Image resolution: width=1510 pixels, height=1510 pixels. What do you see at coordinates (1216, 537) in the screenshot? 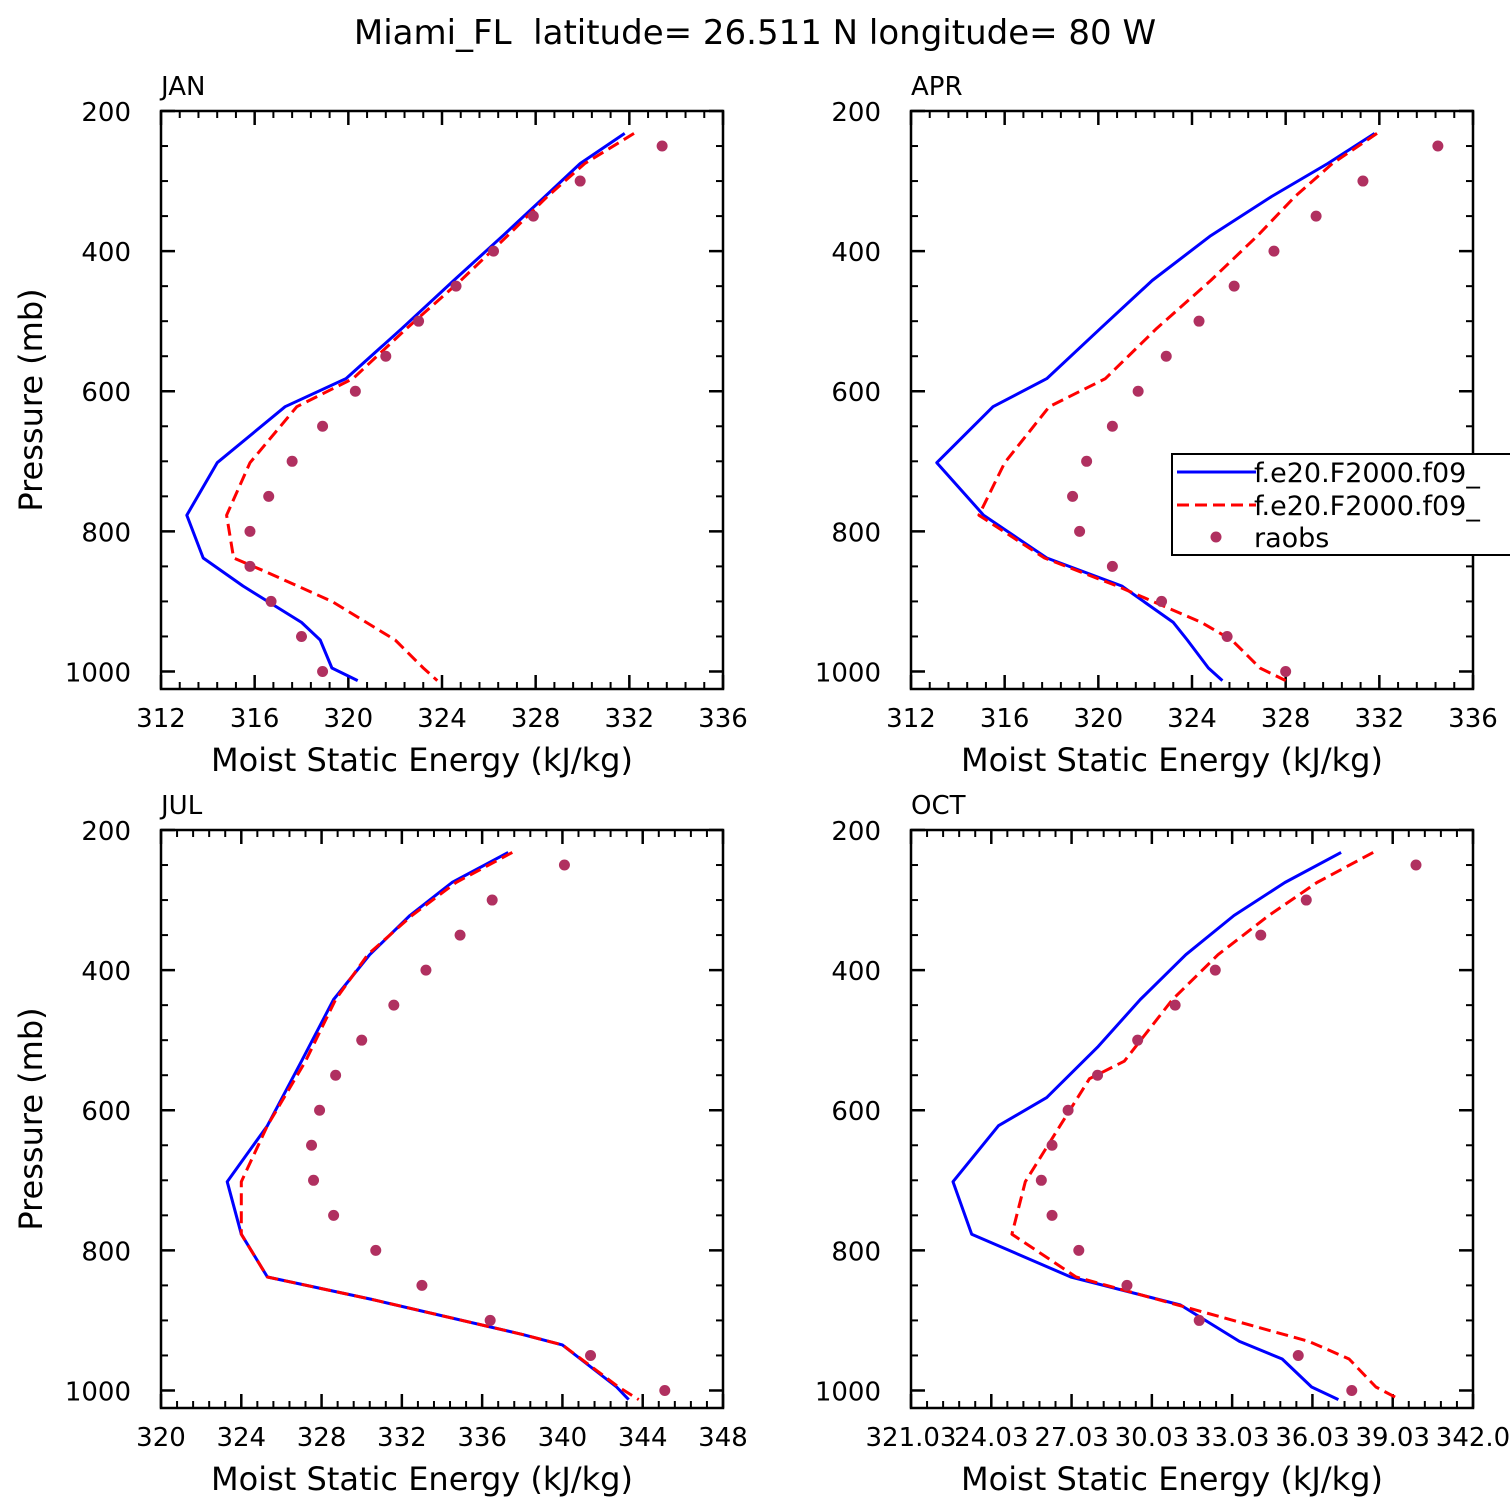
I see `legend-swatch-dot` at bounding box center [1216, 537].